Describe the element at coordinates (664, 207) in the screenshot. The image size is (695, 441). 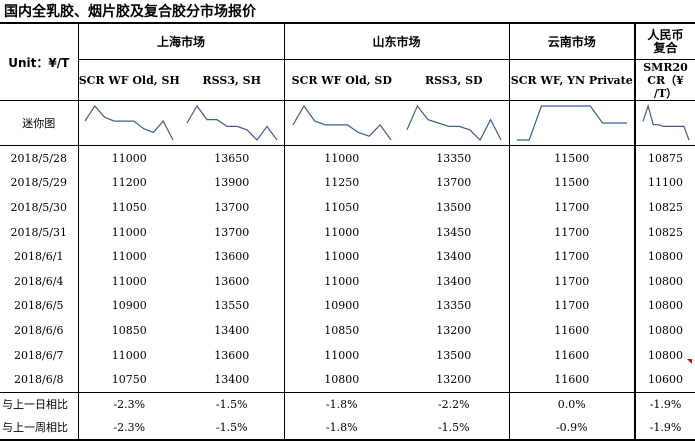
I see `cell-smr: 10825` at that location.